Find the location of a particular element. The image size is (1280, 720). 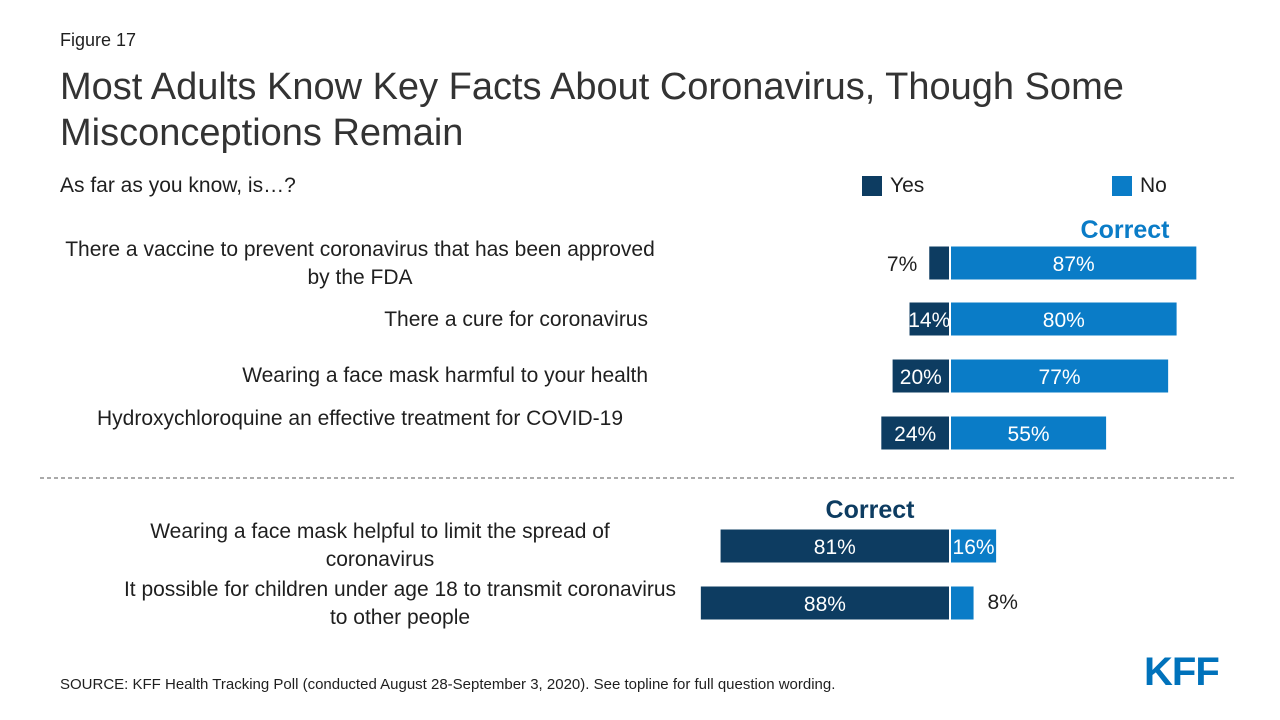

legend-yes-label: Yes is located at coordinates (907, 185).